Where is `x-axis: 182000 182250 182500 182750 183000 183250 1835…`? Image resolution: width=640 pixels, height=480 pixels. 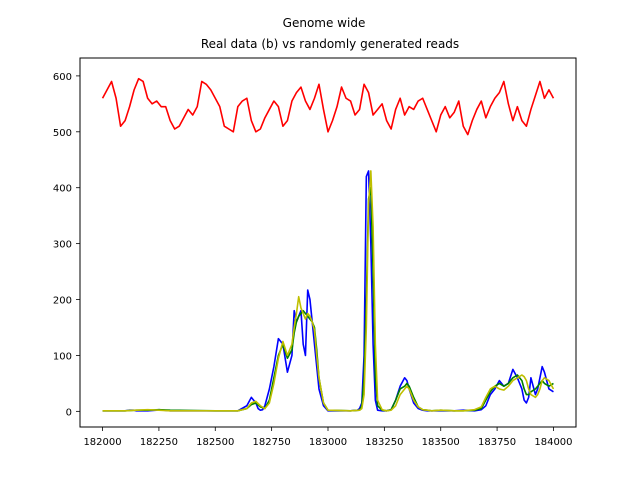 x-axis: 182000 182250 182500 182750 183000 183250 1835… is located at coordinates (328, 437).